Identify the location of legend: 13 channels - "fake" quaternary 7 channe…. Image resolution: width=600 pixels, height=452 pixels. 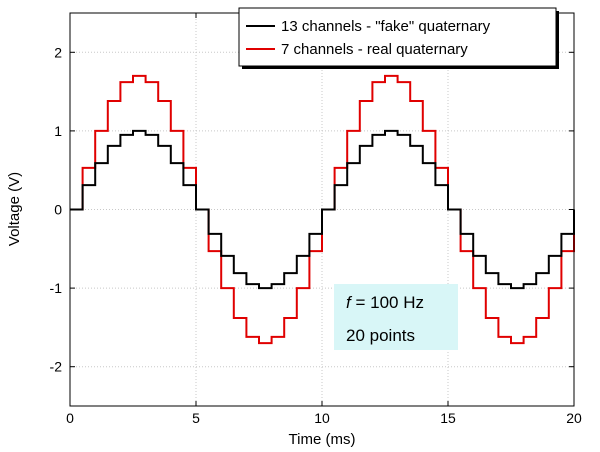
(398, 38).